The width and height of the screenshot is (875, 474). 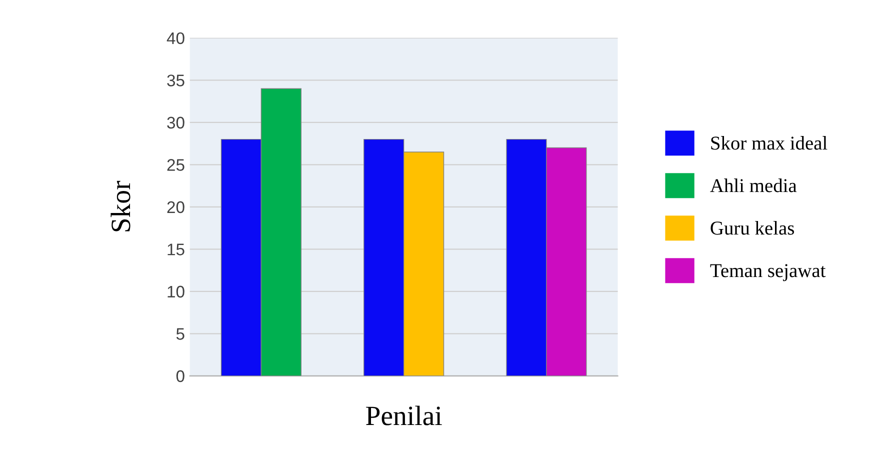 What do you see at coordinates (753, 185) in the screenshot?
I see `legend-label: Ahli media` at bounding box center [753, 185].